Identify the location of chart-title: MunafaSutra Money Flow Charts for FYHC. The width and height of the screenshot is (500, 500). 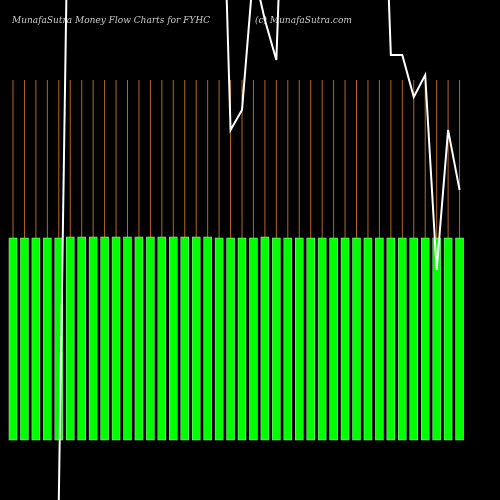
(110, 21).